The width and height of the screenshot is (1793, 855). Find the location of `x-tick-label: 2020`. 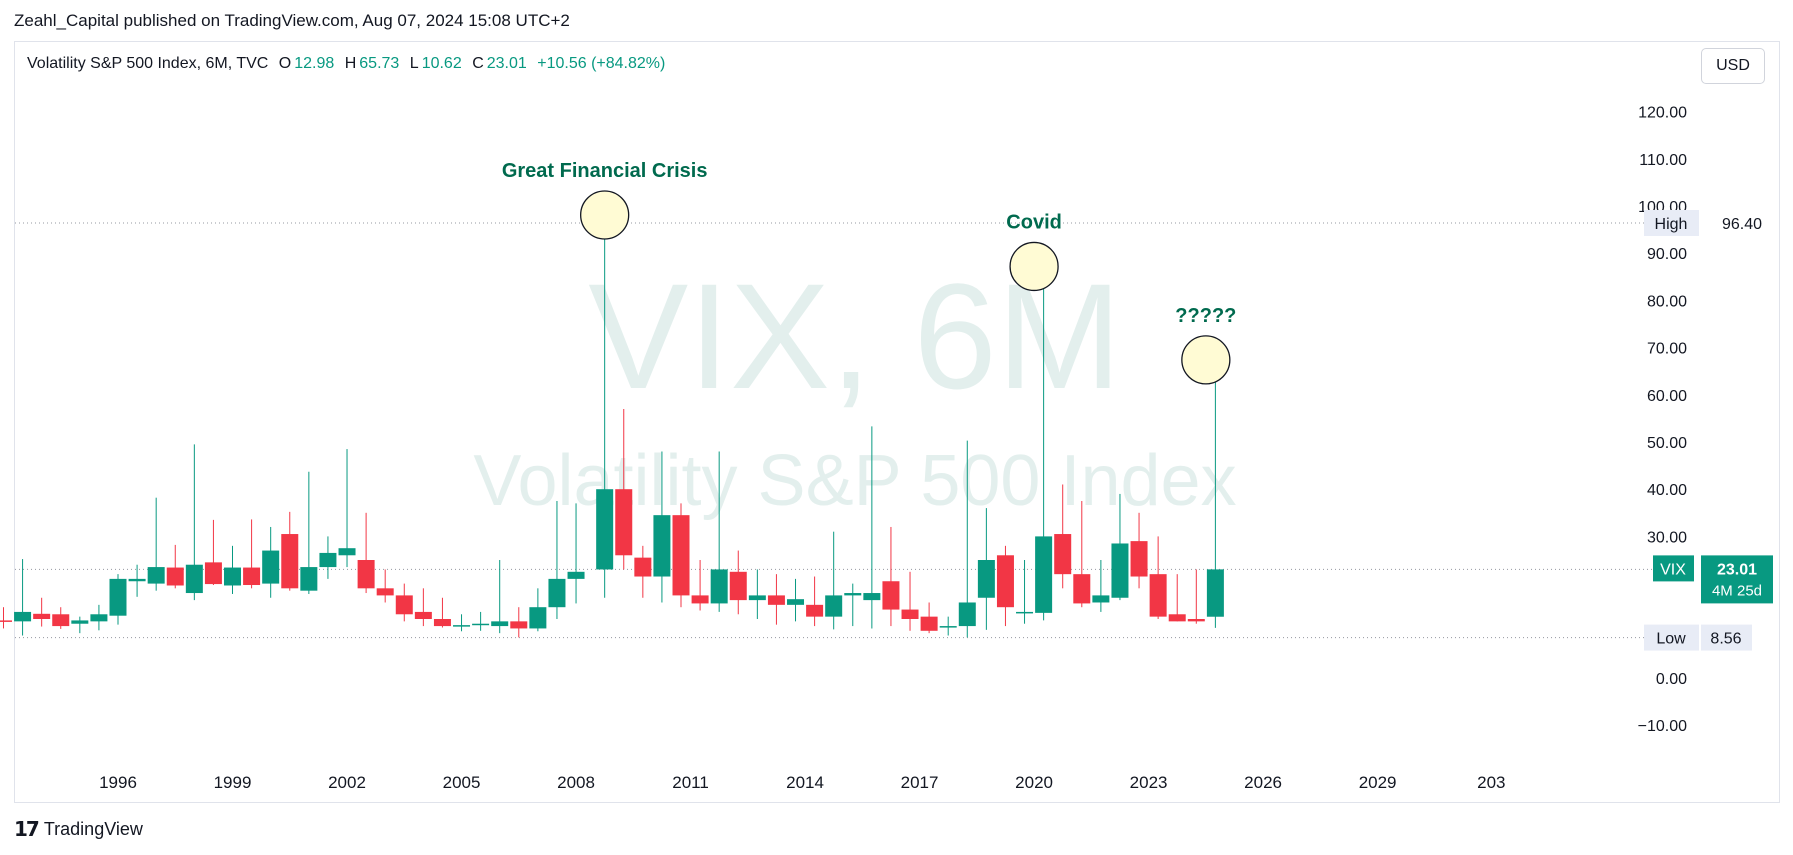

x-tick-label: 2020 is located at coordinates (1034, 782).